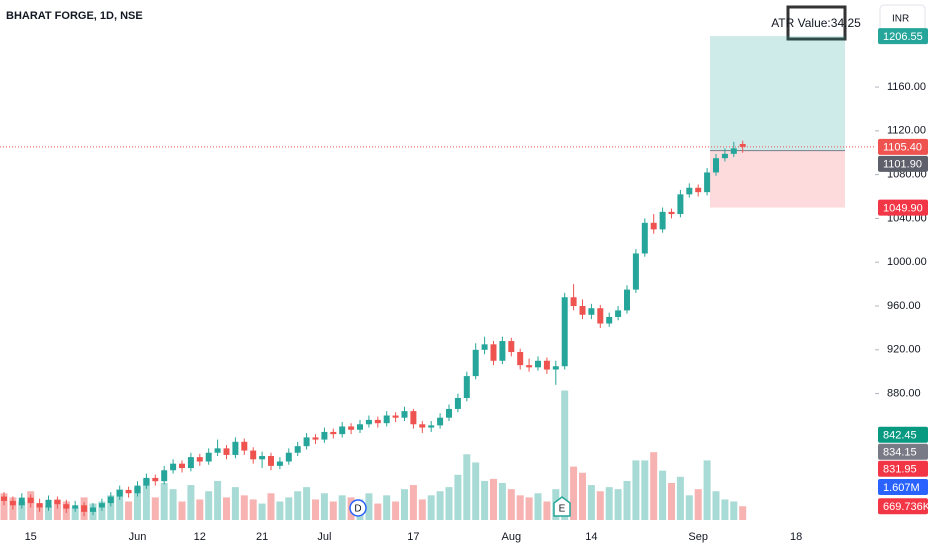 The height and width of the screenshot is (550, 932). What do you see at coordinates (777, 93) in the screenshot?
I see `target-zone` at bounding box center [777, 93].